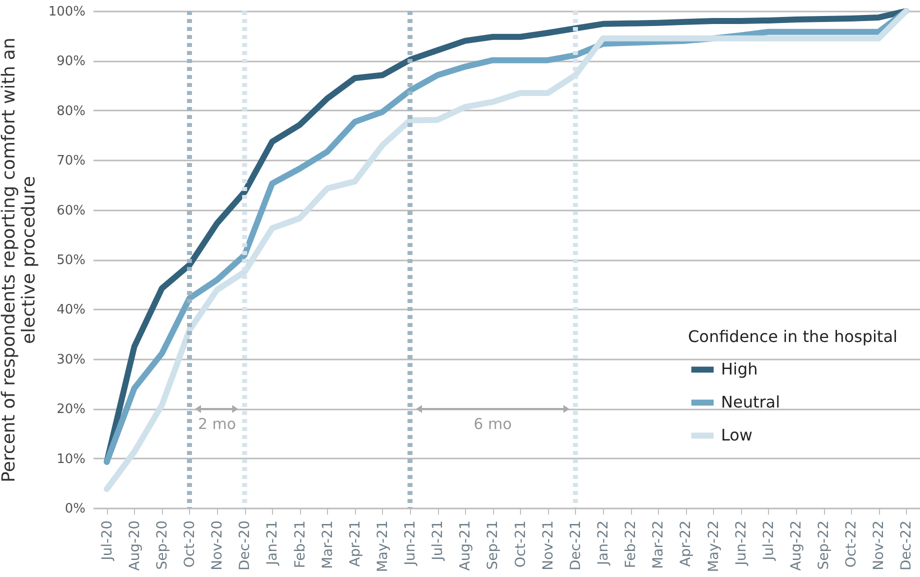 The image size is (920, 577). I want to click on x-tick-label: Nov-22, so click(879, 545).